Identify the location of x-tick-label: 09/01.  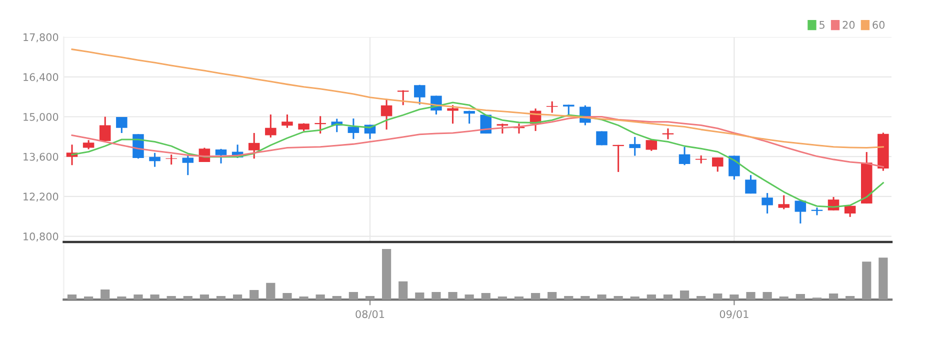
(734, 314).